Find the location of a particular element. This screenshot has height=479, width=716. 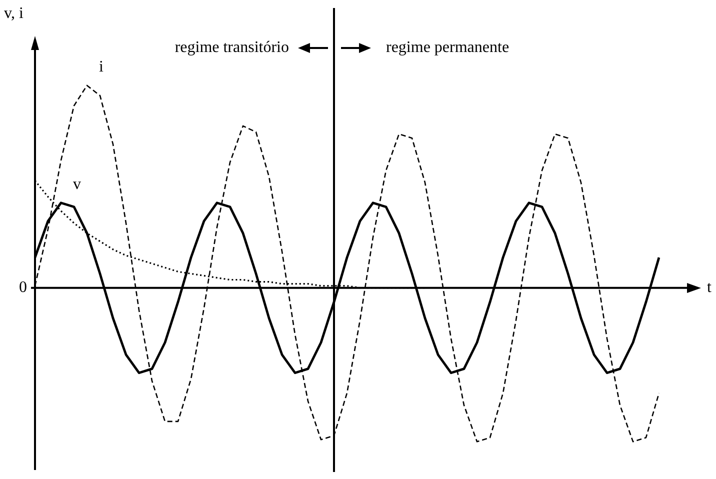

y-axis-title: v, i is located at coordinates (14, 13).